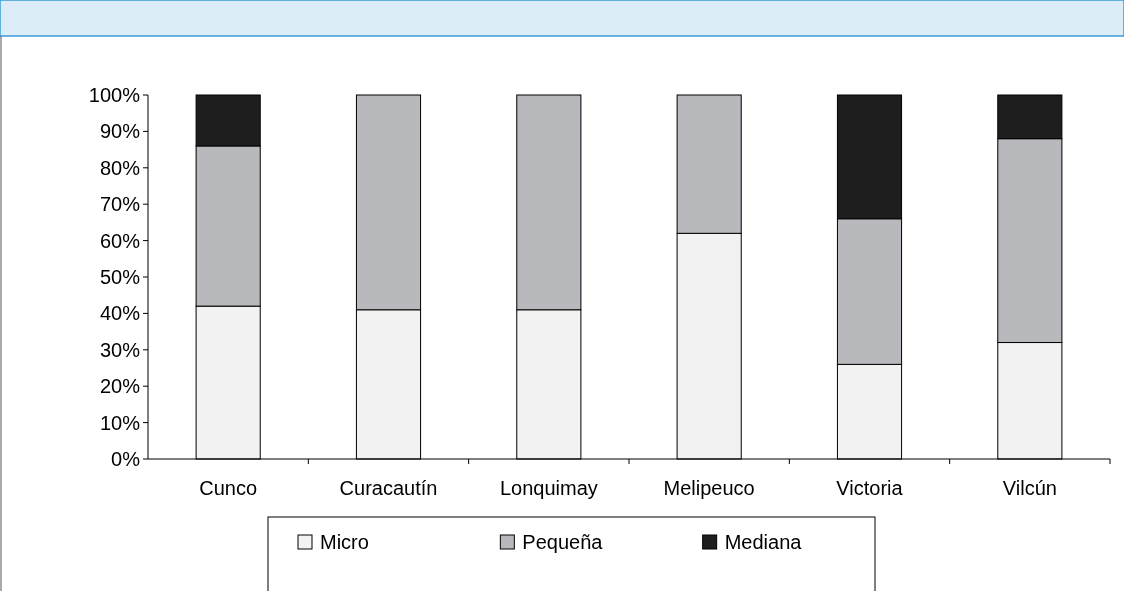 This screenshot has width=1124, height=591. What do you see at coordinates (870, 488) in the screenshot?
I see `x-tick-label: Victoria` at bounding box center [870, 488].